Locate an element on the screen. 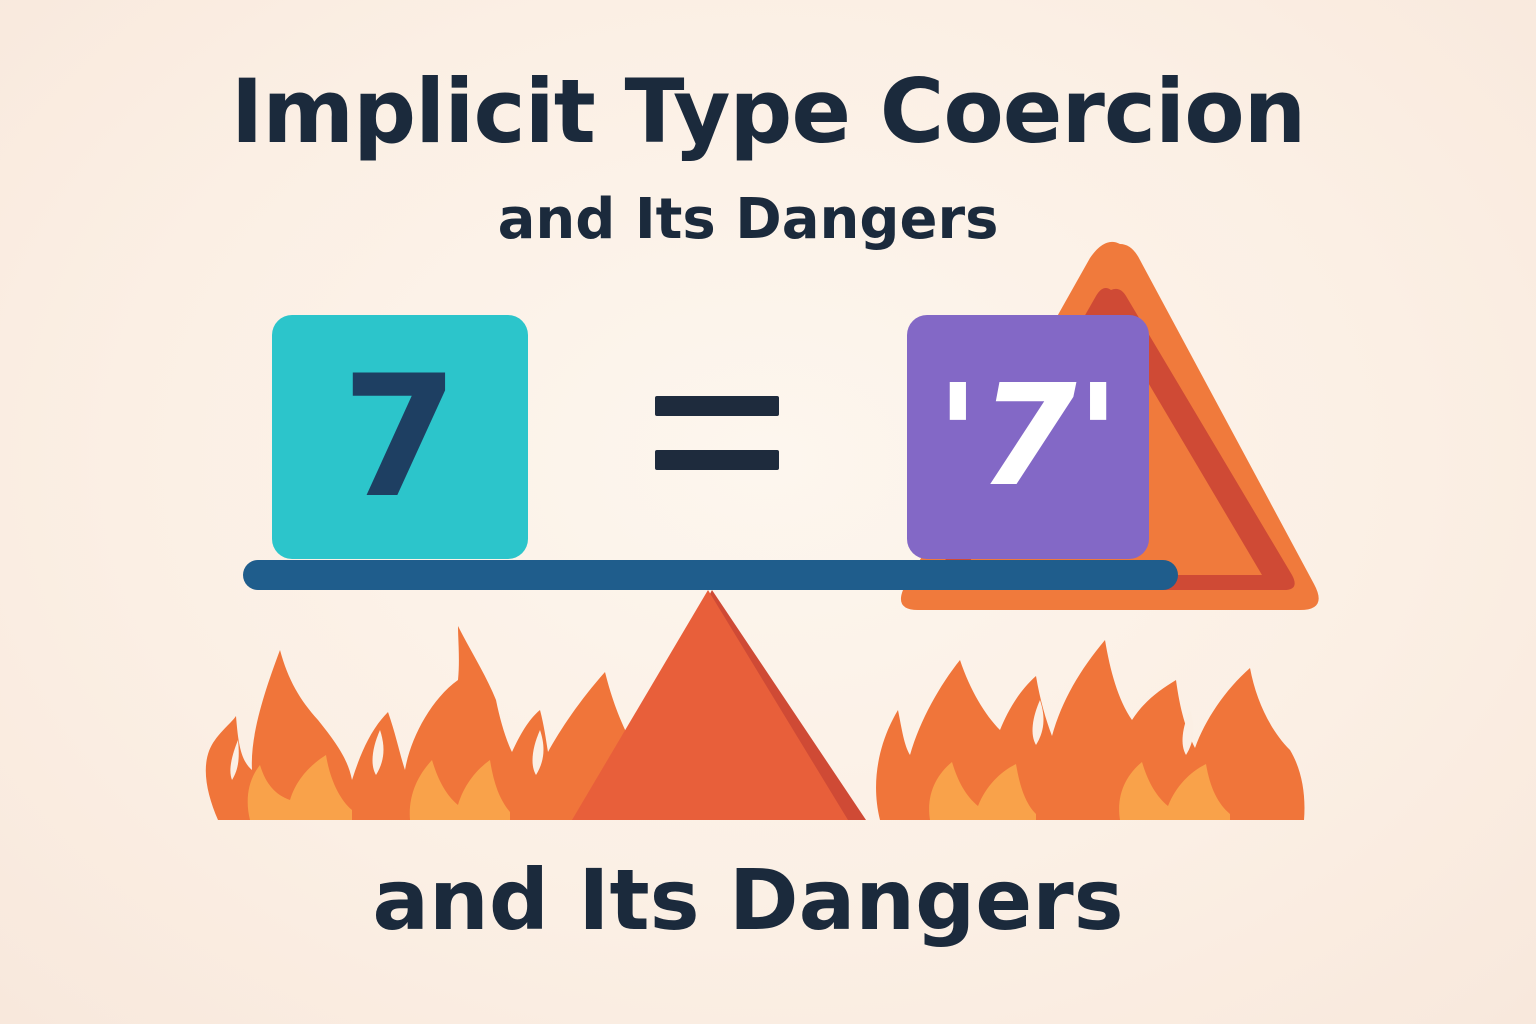 This screenshot has height=1024, width=1536. fire-icon is located at coordinates (755, 723).